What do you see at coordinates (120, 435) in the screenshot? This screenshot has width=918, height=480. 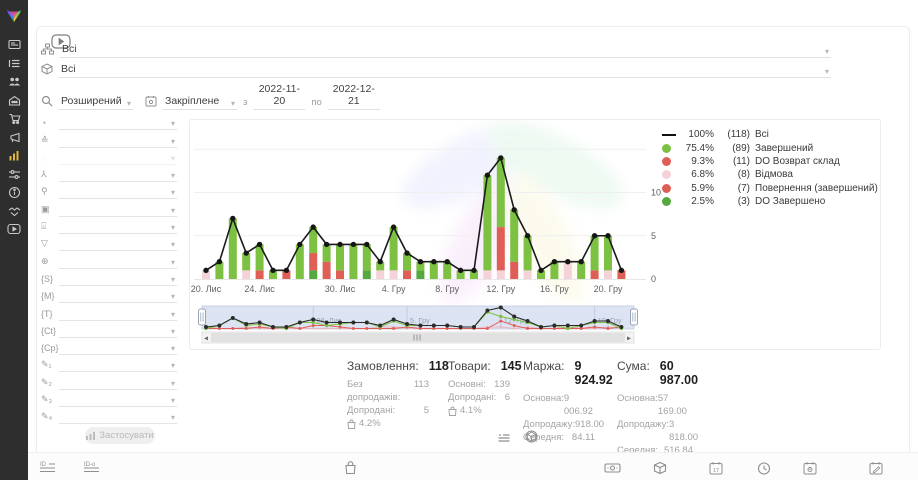 I see `apply-button: Застосувати` at bounding box center [120, 435].